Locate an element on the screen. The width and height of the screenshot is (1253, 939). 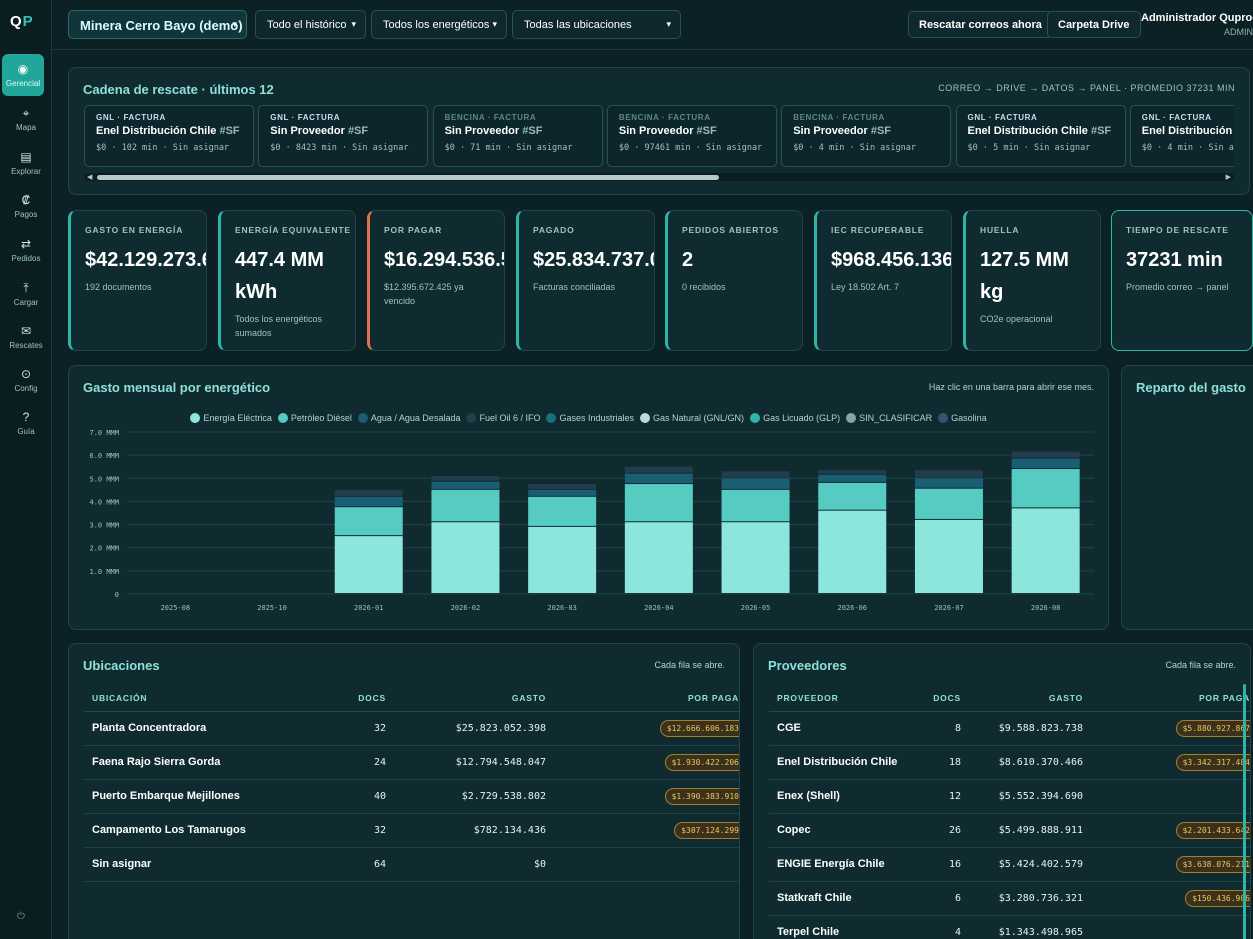
table-row: CGE 8 $9.588.823.738 $5.880.927.867 is located at coordinates (1009, 728).